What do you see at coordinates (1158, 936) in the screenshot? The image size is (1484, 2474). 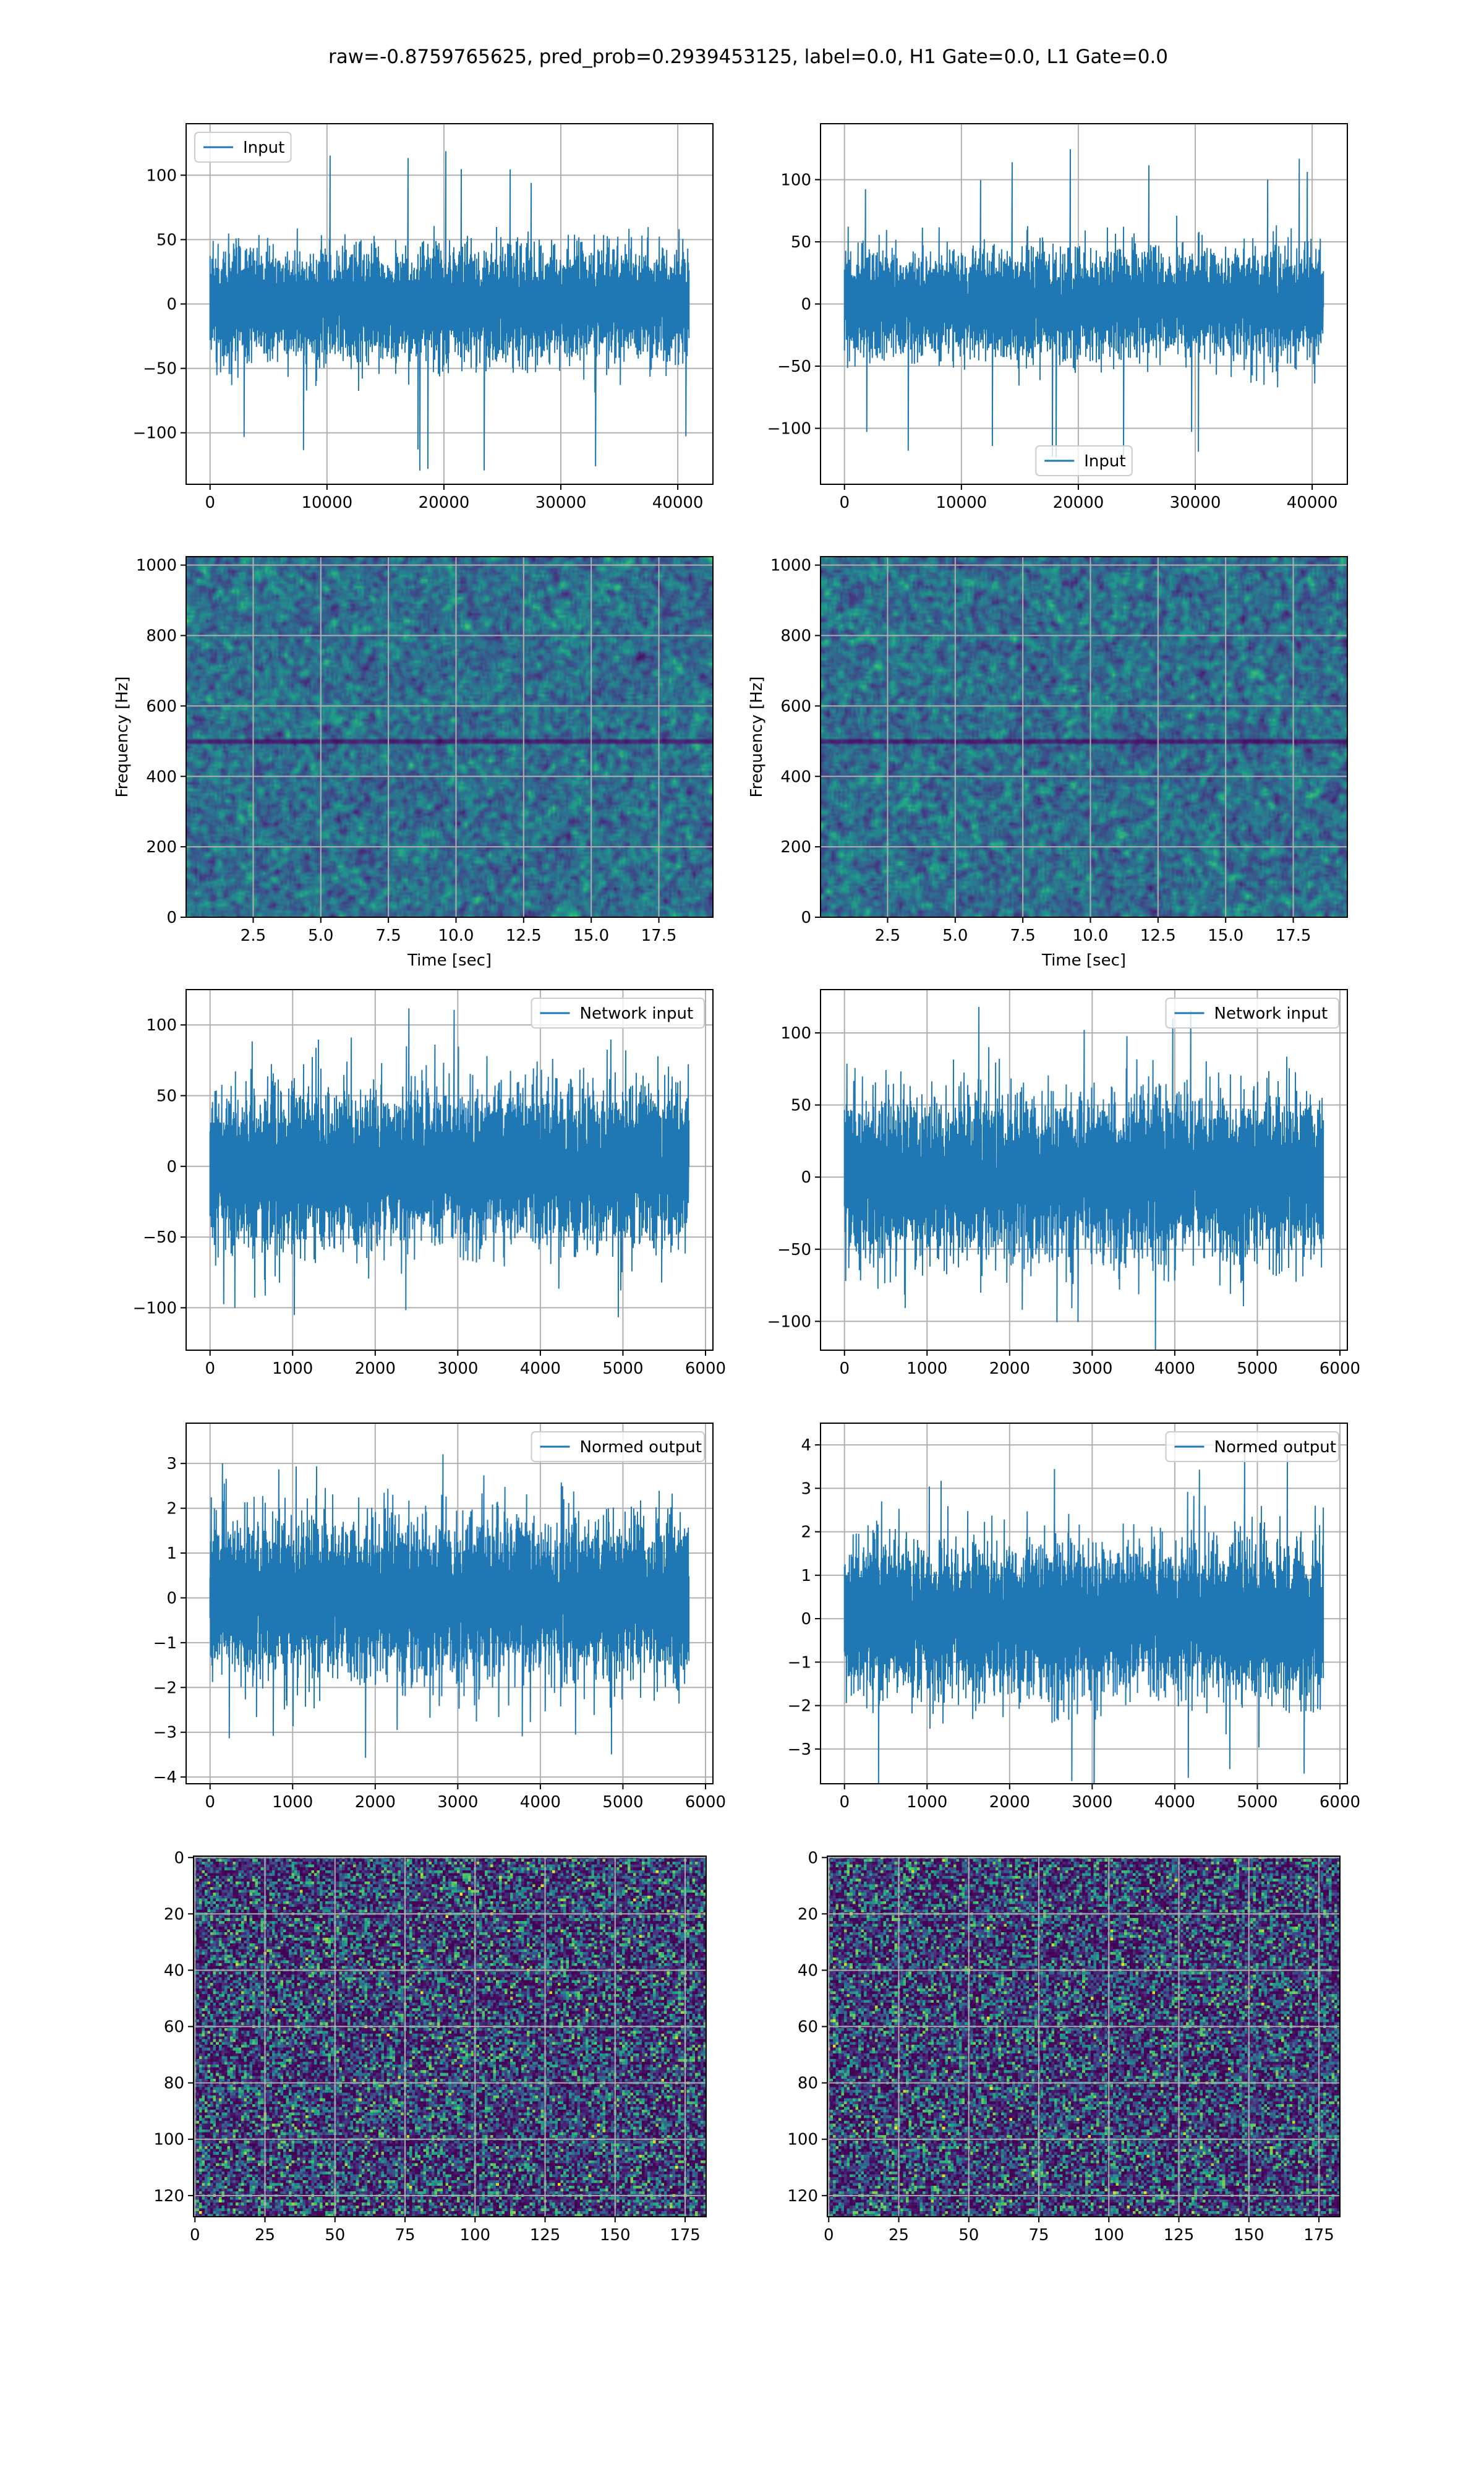 I see `x-tick-label: 12.5` at bounding box center [1158, 936].